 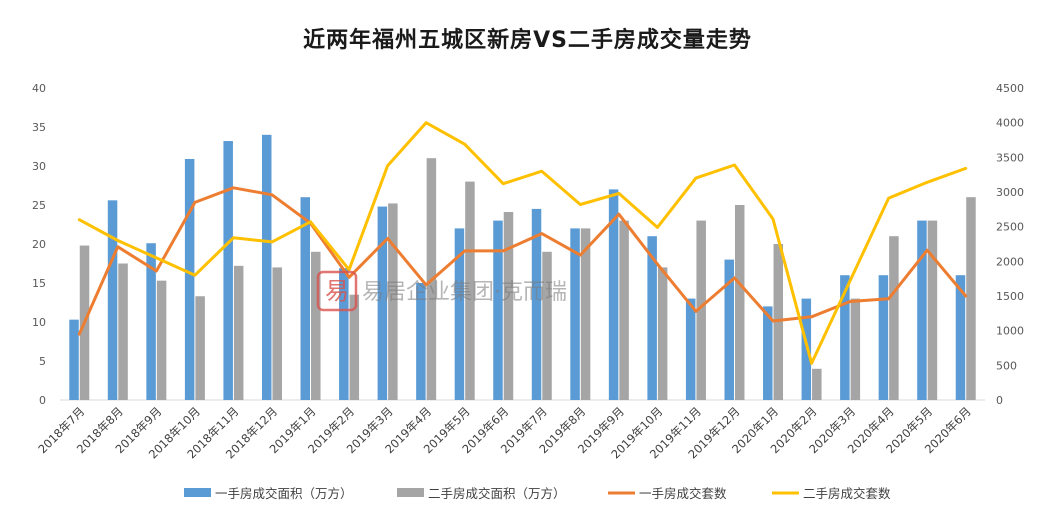 I want to click on left-axis-tick: 40, so click(x=39, y=88).